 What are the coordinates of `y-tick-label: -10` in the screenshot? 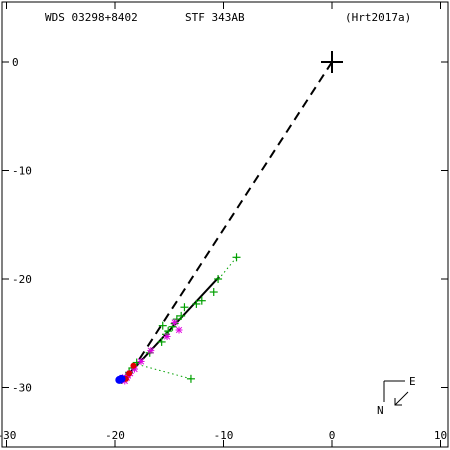 It's located at (22, 171).